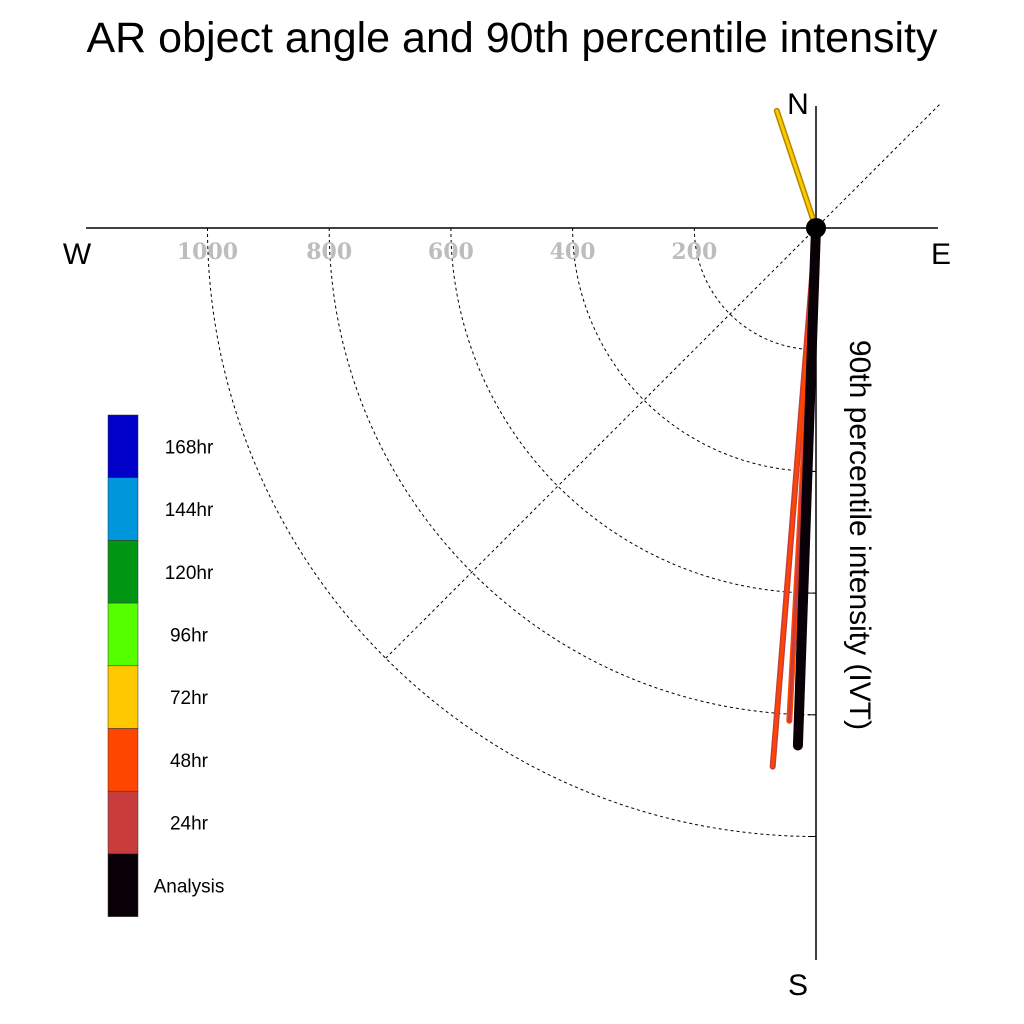 The height and width of the screenshot is (1024, 1024). I want to click on legend-label-144hr: 144hr, so click(189, 510).